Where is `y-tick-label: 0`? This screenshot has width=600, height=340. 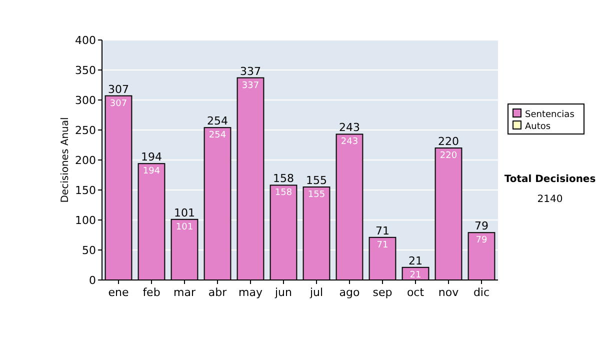 y-tick-label: 0 is located at coordinates (92, 280).